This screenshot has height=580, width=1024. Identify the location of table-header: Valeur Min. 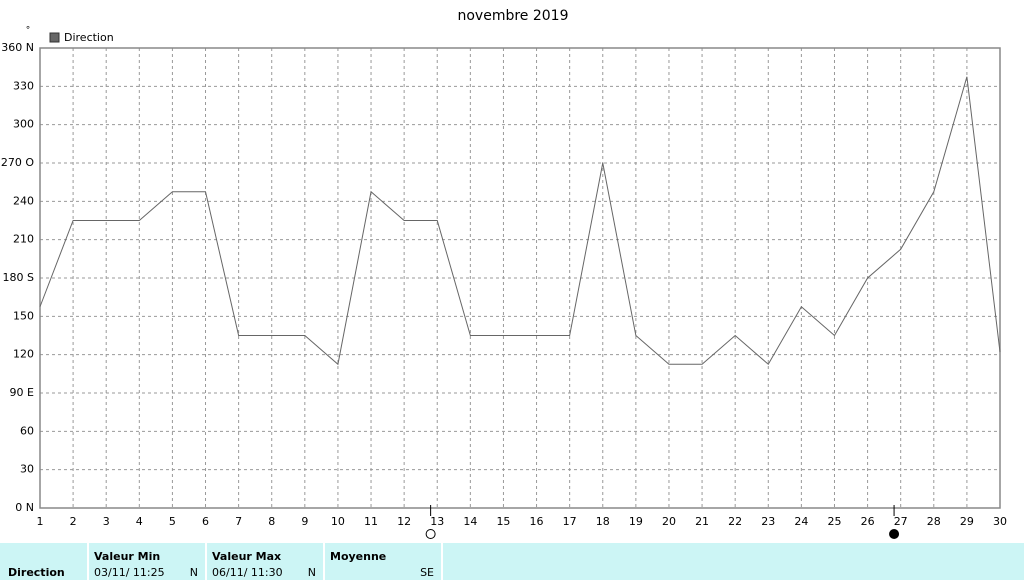
(127, 556).